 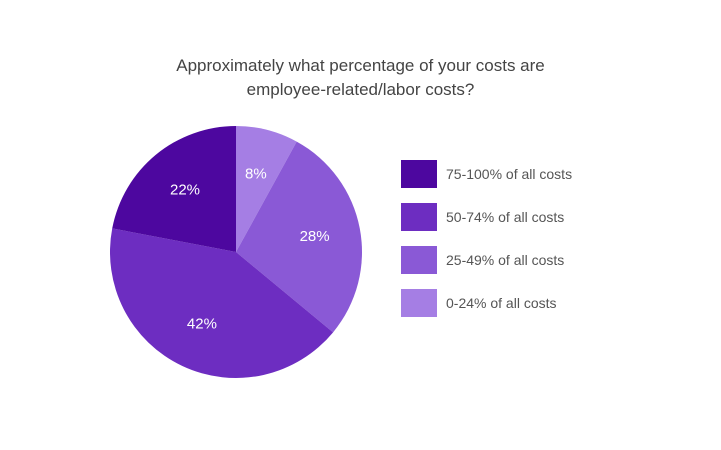 What do you see at coordinates (256, 173) in the screenshot?
I see `pie-slice-label: 8%` at bounding box center [256, 173].